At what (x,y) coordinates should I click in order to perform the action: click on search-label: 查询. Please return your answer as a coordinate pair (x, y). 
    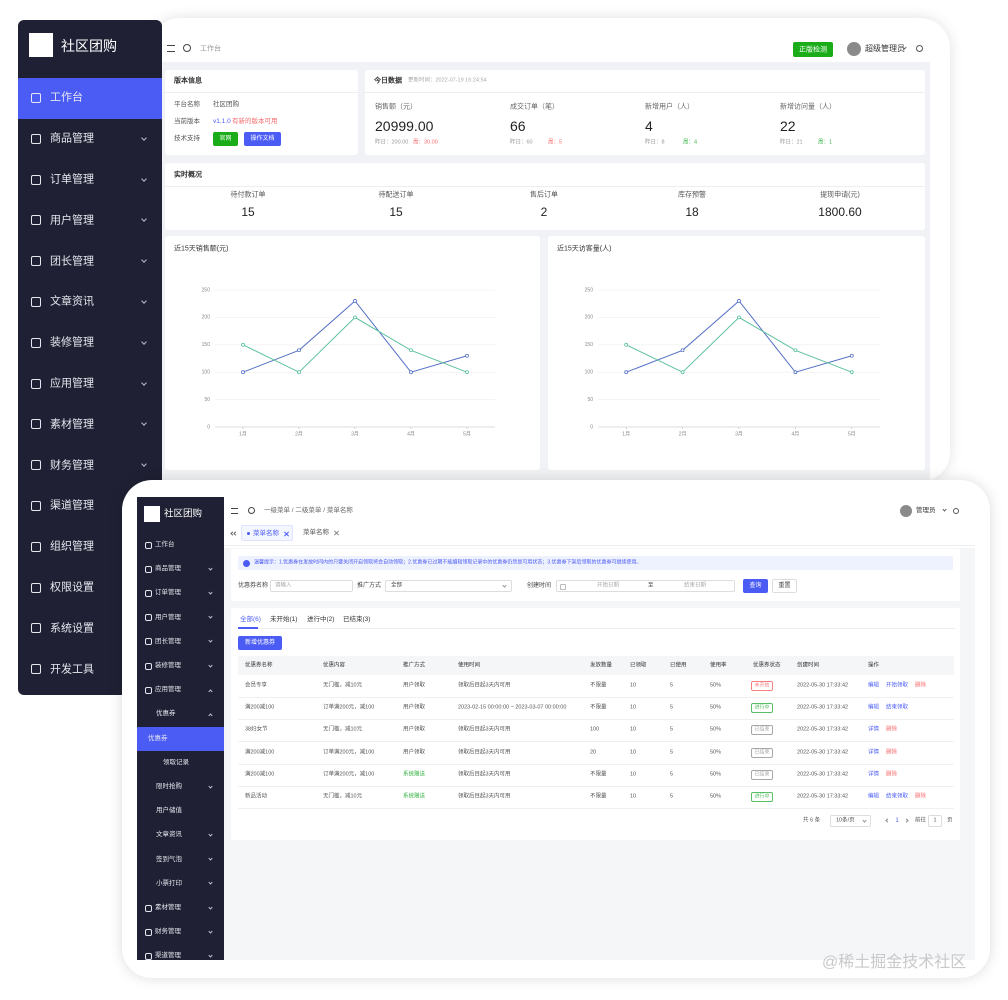
    Looking at the image, I should click on (755, 586).